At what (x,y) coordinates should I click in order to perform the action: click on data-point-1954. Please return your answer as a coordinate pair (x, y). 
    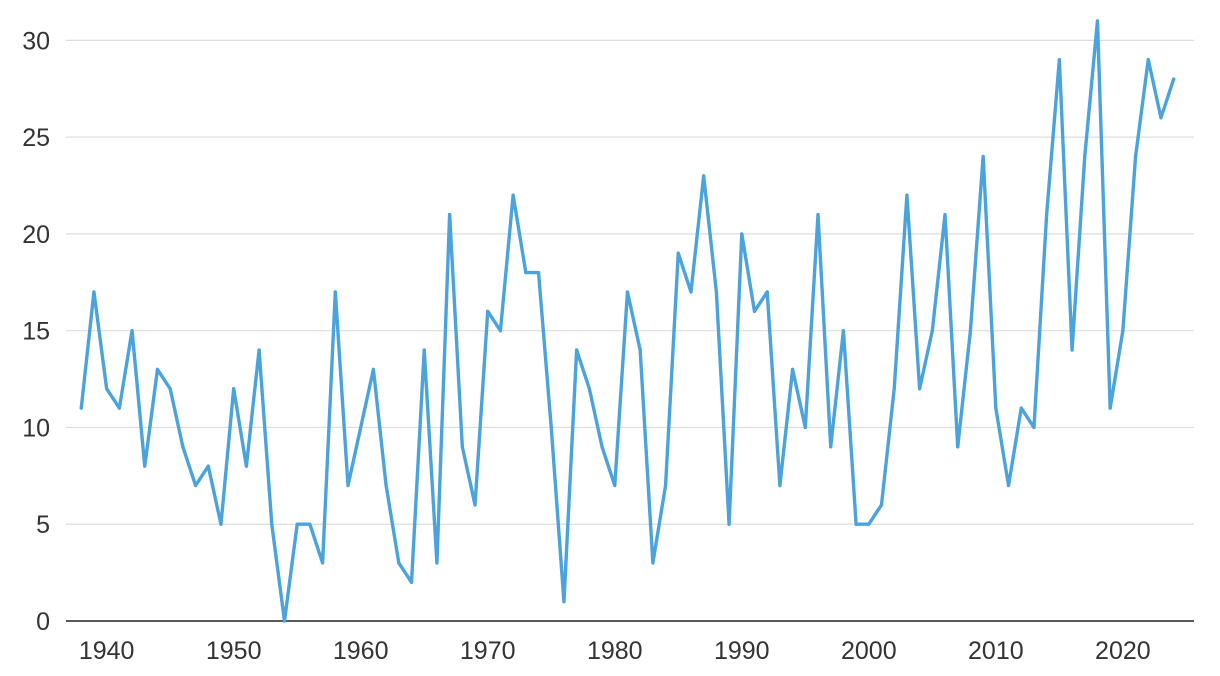
    Looking at the image, I should click on (284, 621).